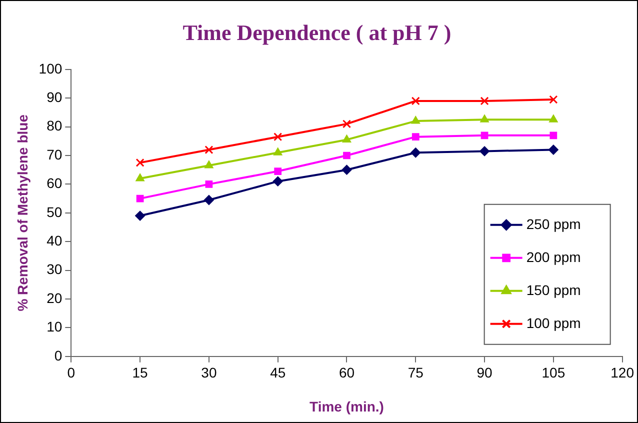 Image resolution: width=638 pixels, height=423 pixels. I want to click on x-tick-label: 45, so click(278, 372).